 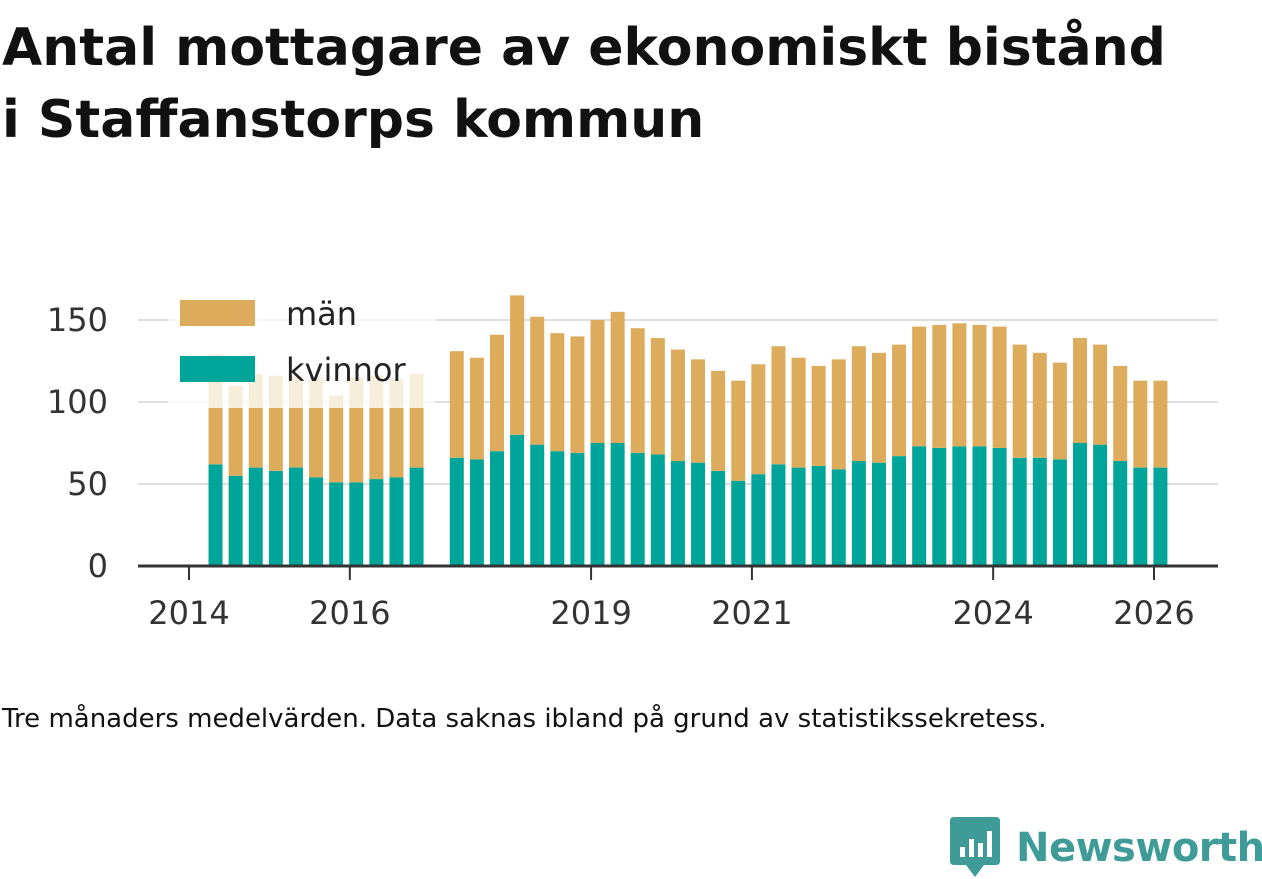 I want to click on legend-label-man: män, so click(x=321, y=314).